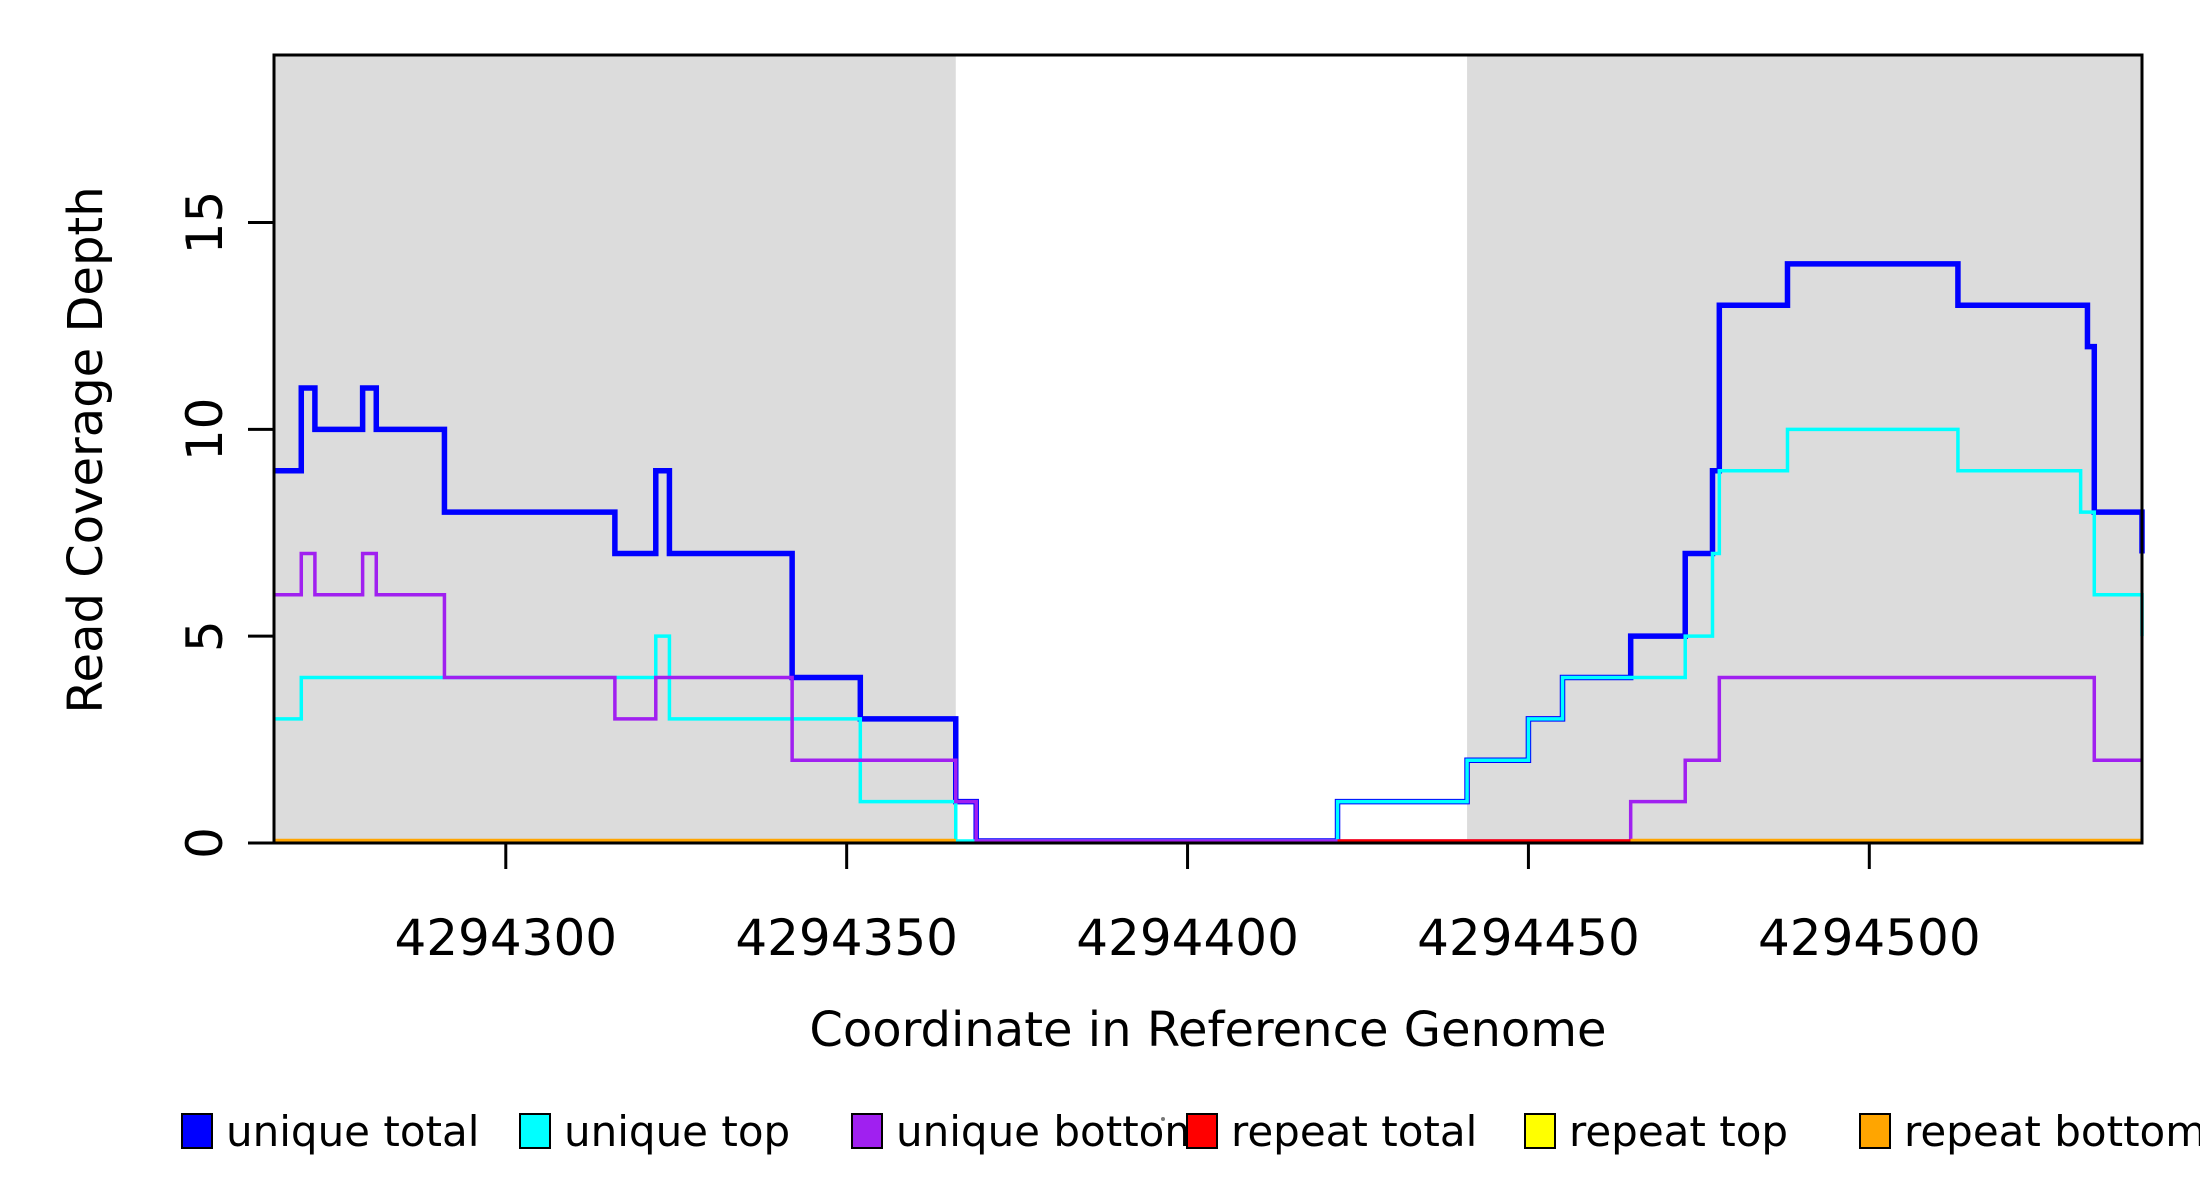 Image resolution: width=2200 pixels, height=1200 pixels. Describe the element at coordinates (352, 1131) in the screenshot. I see `legend-label: unique total` at that location.